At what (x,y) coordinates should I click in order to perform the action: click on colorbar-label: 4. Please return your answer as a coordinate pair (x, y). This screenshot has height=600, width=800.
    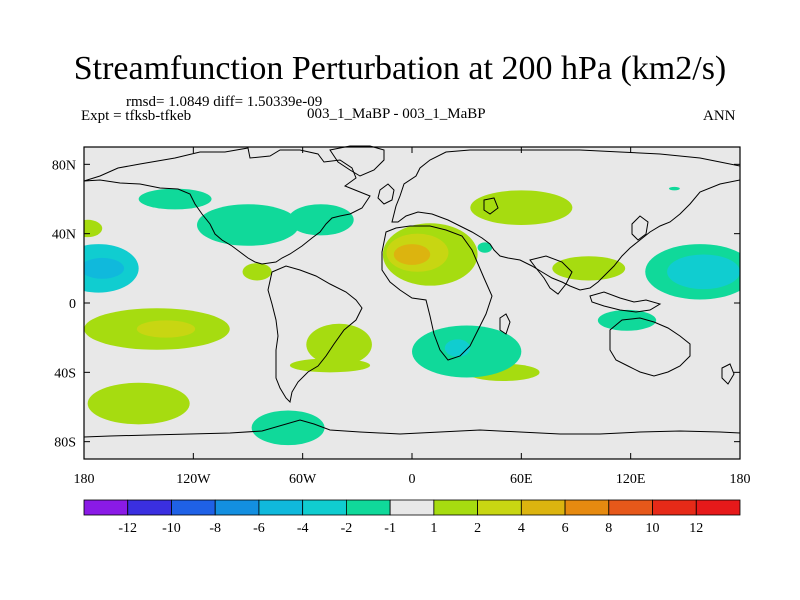
    Looking at the image, I should click on (521, 528).